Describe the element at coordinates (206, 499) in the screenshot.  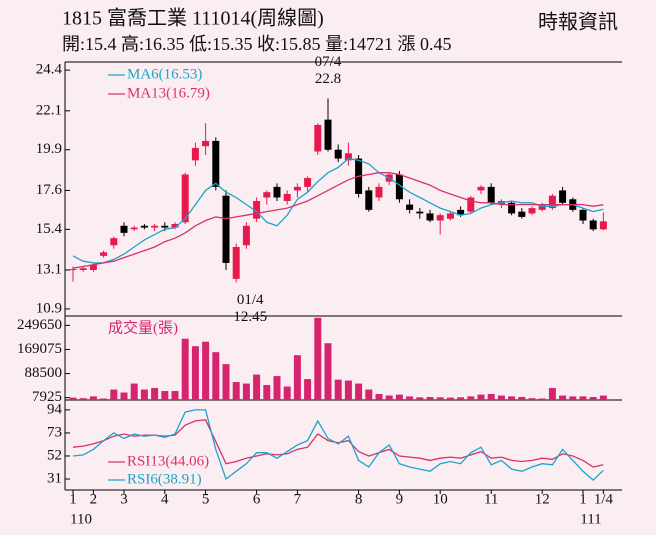
I see `x-tick-label: 5` at that location.